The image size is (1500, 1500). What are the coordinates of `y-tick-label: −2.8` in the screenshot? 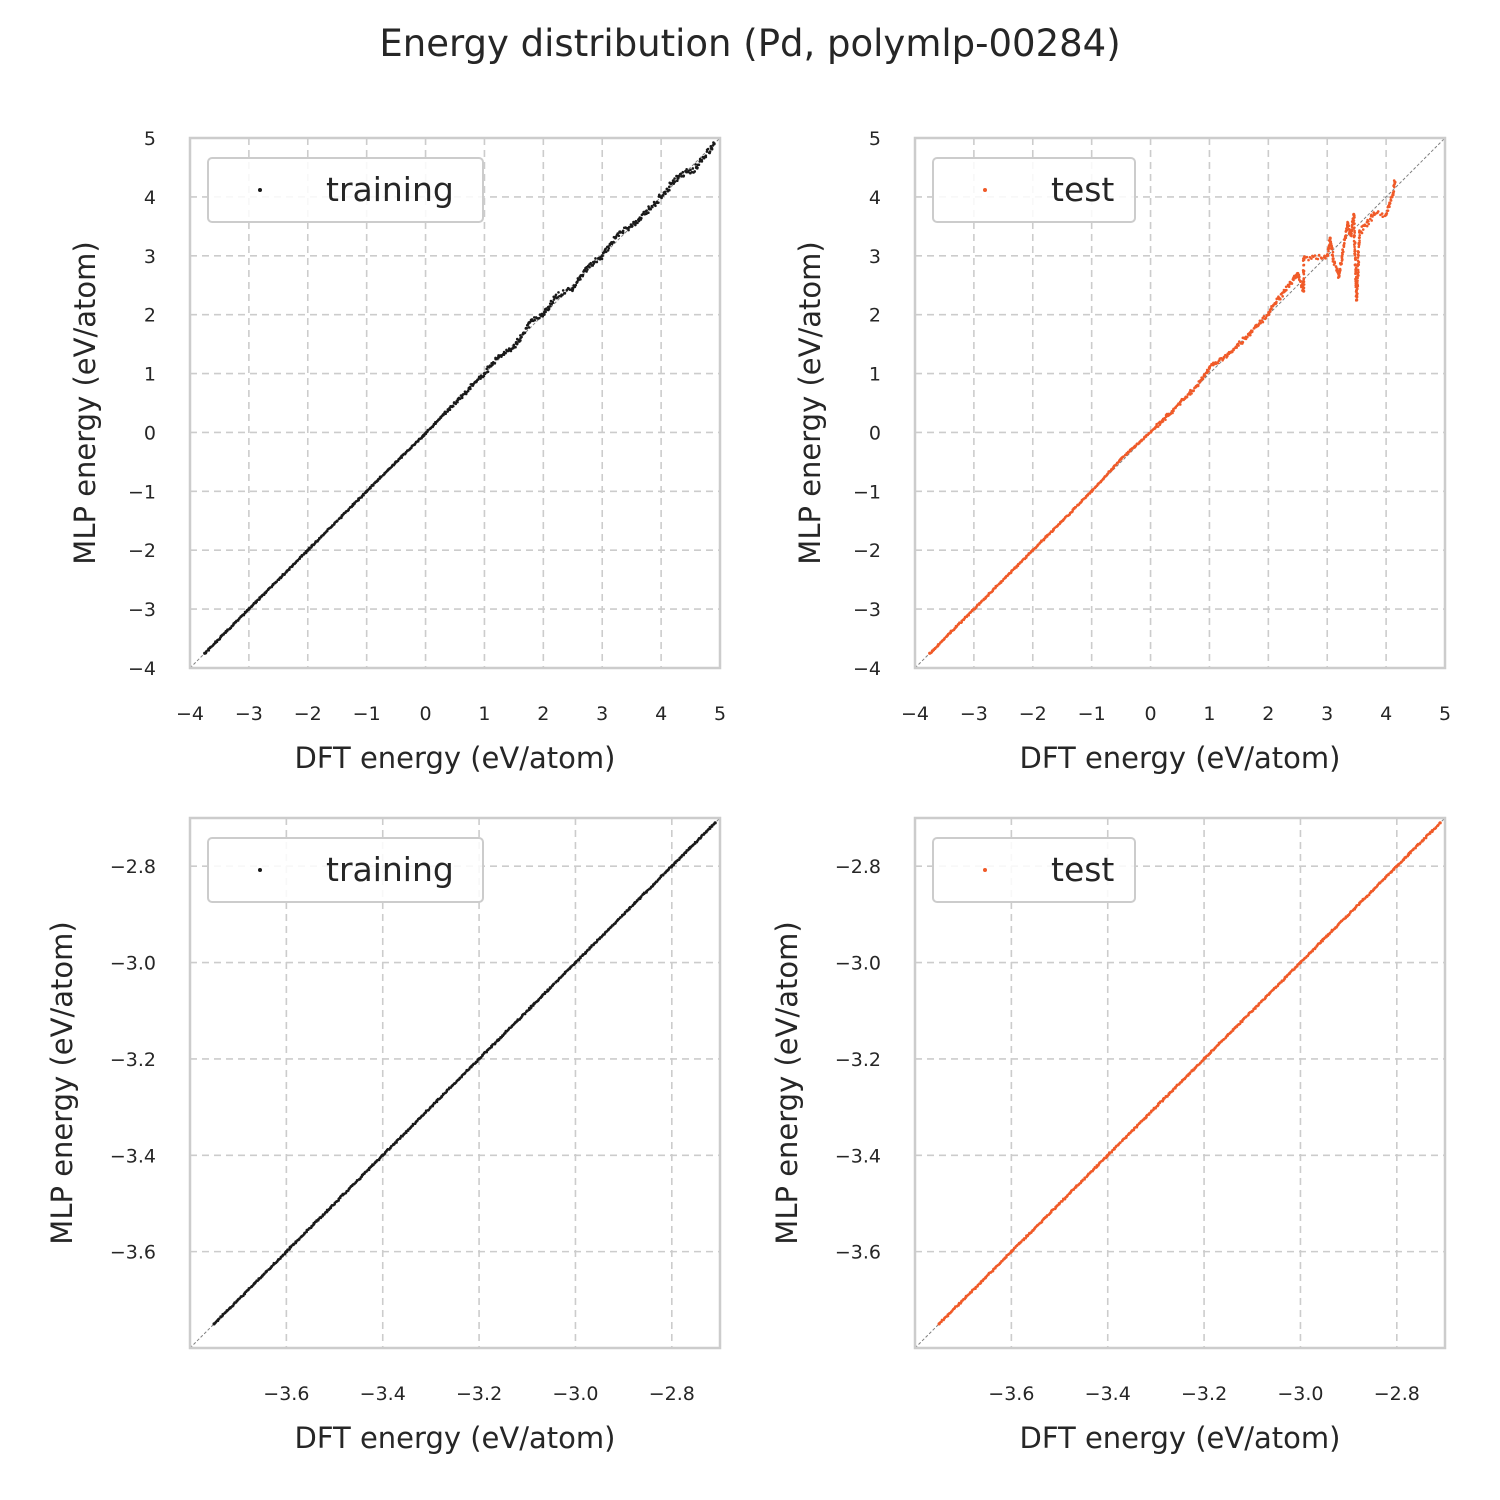 It's located at (133, 867).